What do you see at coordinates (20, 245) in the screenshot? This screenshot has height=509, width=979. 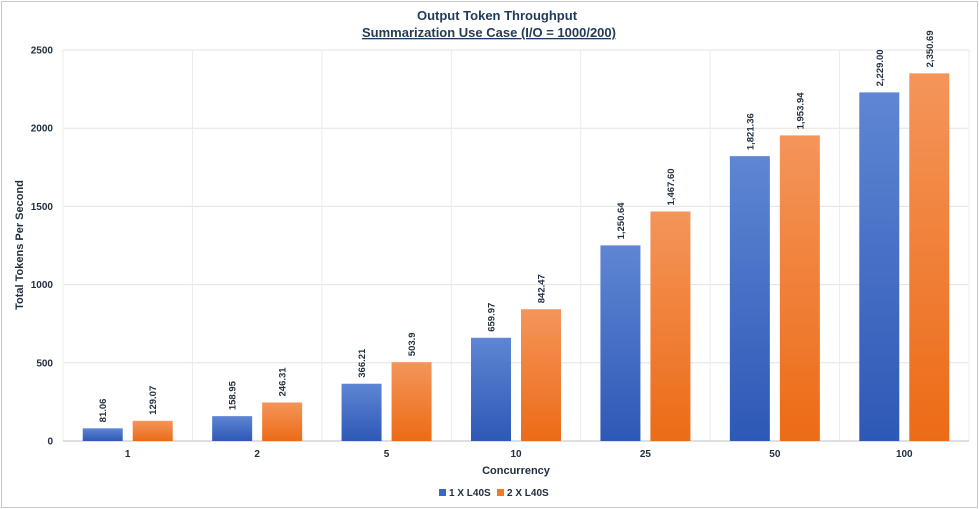 I see `y-axis-label: Total Tokens Per Second` at bounding box center [20, 245].